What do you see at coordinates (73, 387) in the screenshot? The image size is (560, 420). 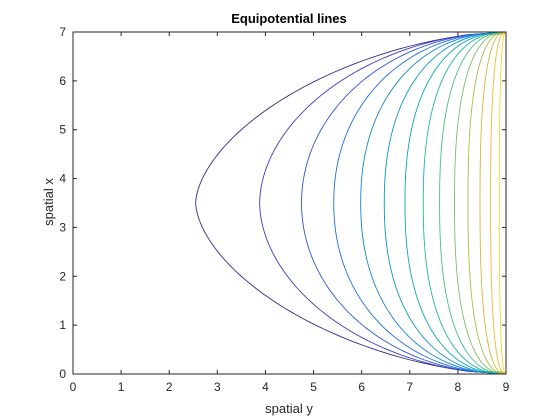 I see `x-tick-label-0: 0` at bounding box center [73, 387].